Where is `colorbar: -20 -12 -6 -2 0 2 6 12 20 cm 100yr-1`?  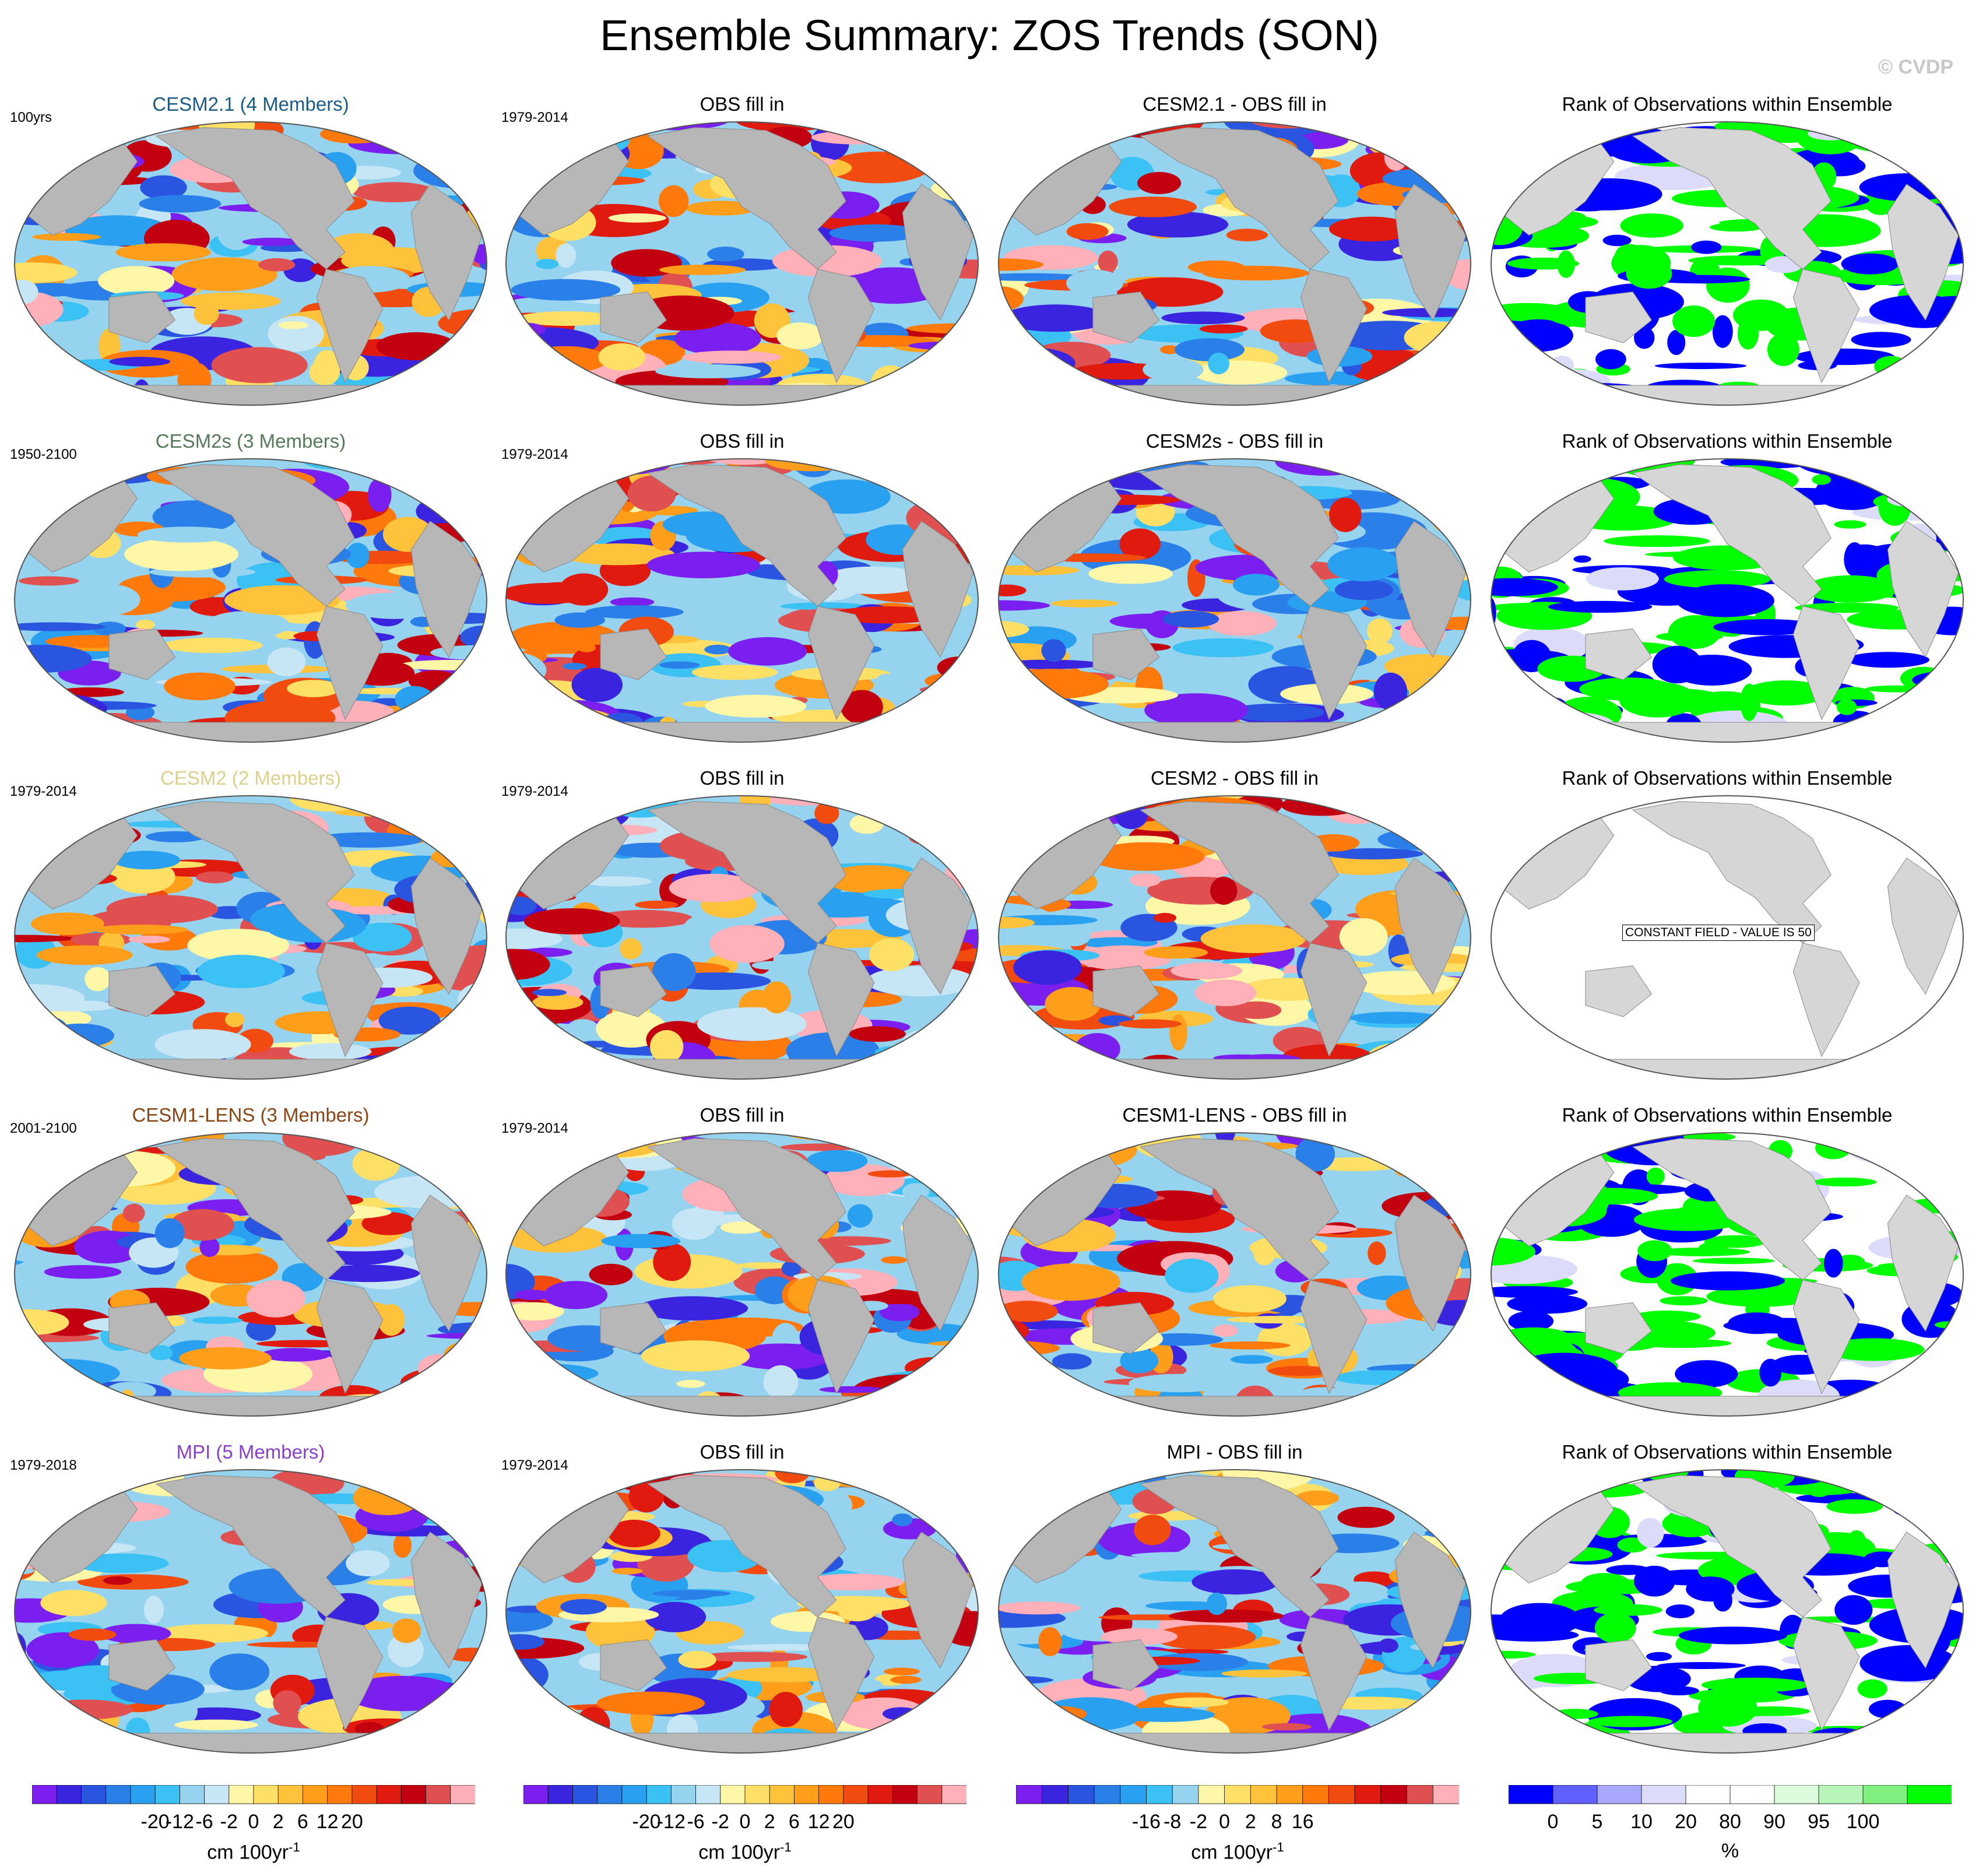
colorbar: -20 -12 -6 -2 0 2 6 12 20 cm 100yr-1 is located at coordinates (745, 1829).